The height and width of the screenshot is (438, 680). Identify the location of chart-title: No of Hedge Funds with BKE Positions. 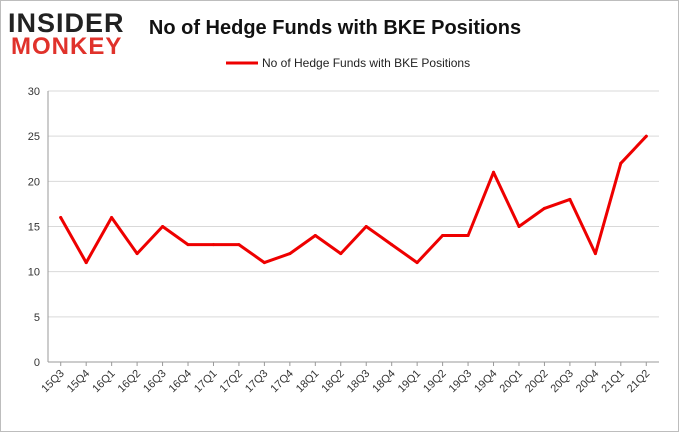
(335, 28).